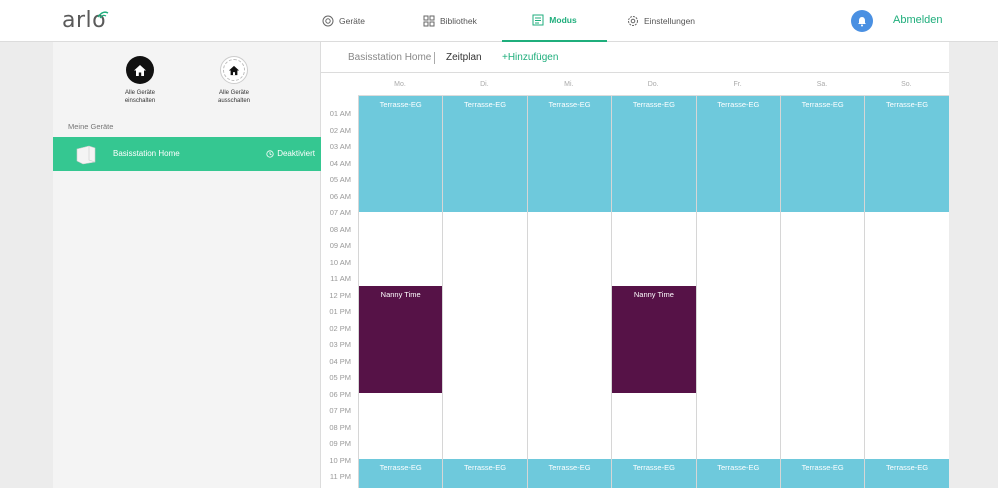 The image size is (998, 488). What do you see at coordinates (86, 155) in the screenshot?
I see `base-station-icon` at bounding box center [86, 155].